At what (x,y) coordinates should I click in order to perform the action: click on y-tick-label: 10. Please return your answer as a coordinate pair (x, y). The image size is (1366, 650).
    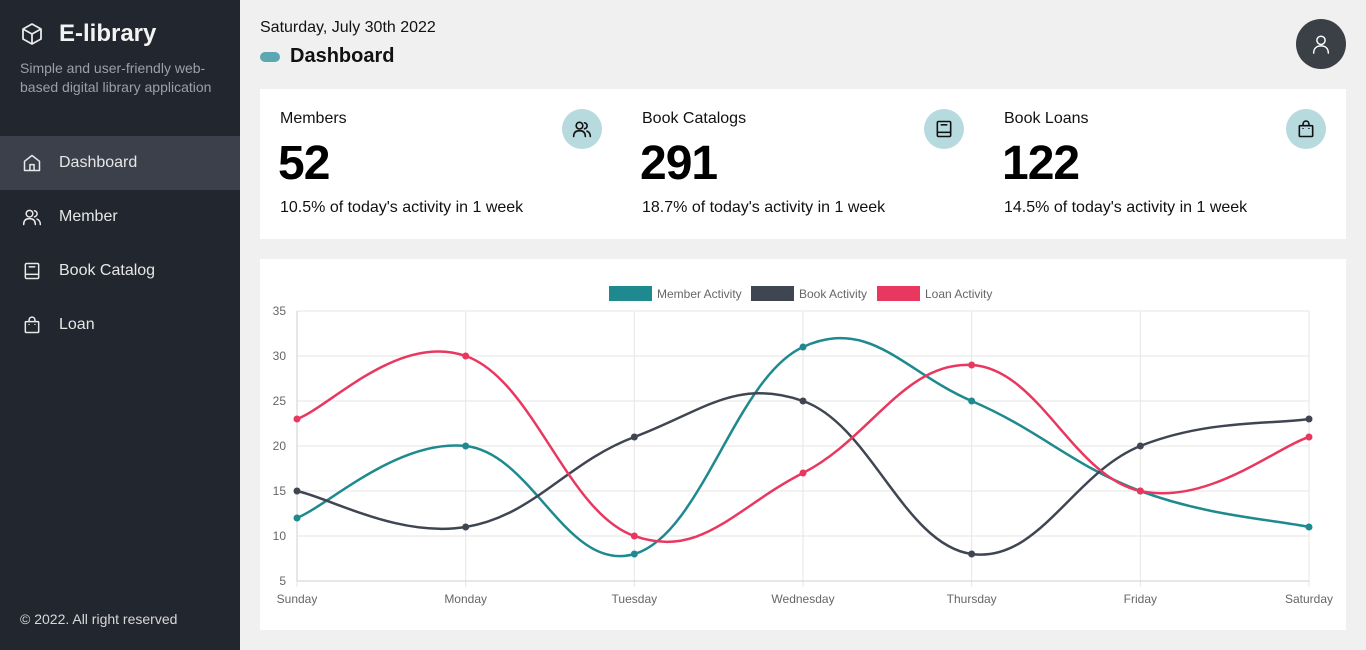
    Looking at the image, I should click on (280, 536).